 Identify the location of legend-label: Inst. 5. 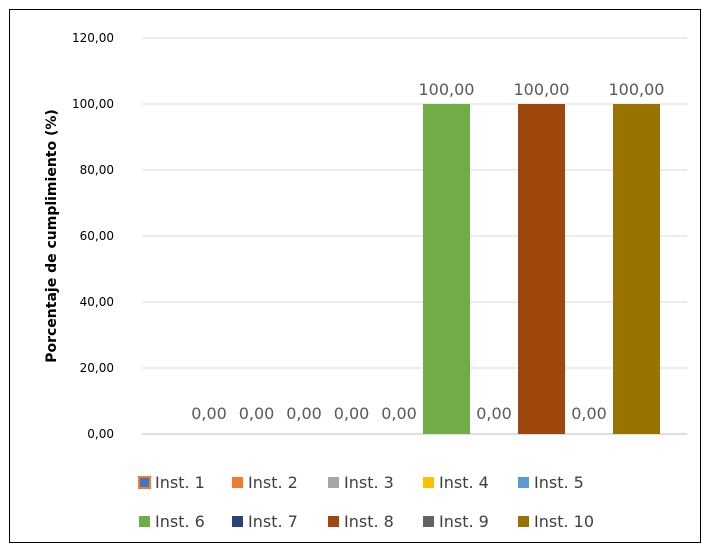
(559, 482).